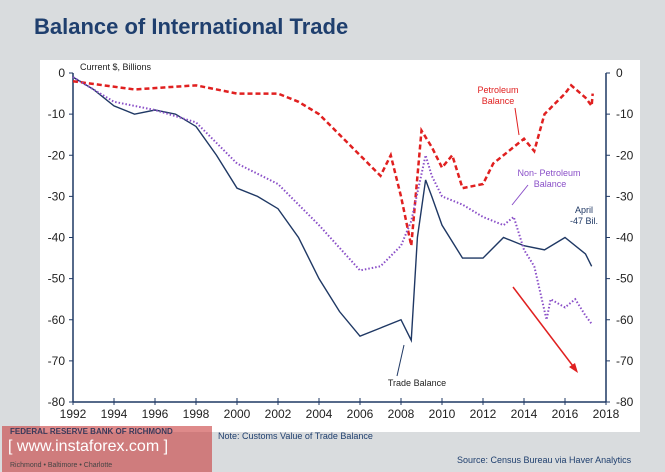 Image resolution: width=665 pixels, height=472 pixels. I want to click on y-tick-label-right: -50, so click(625, 279).